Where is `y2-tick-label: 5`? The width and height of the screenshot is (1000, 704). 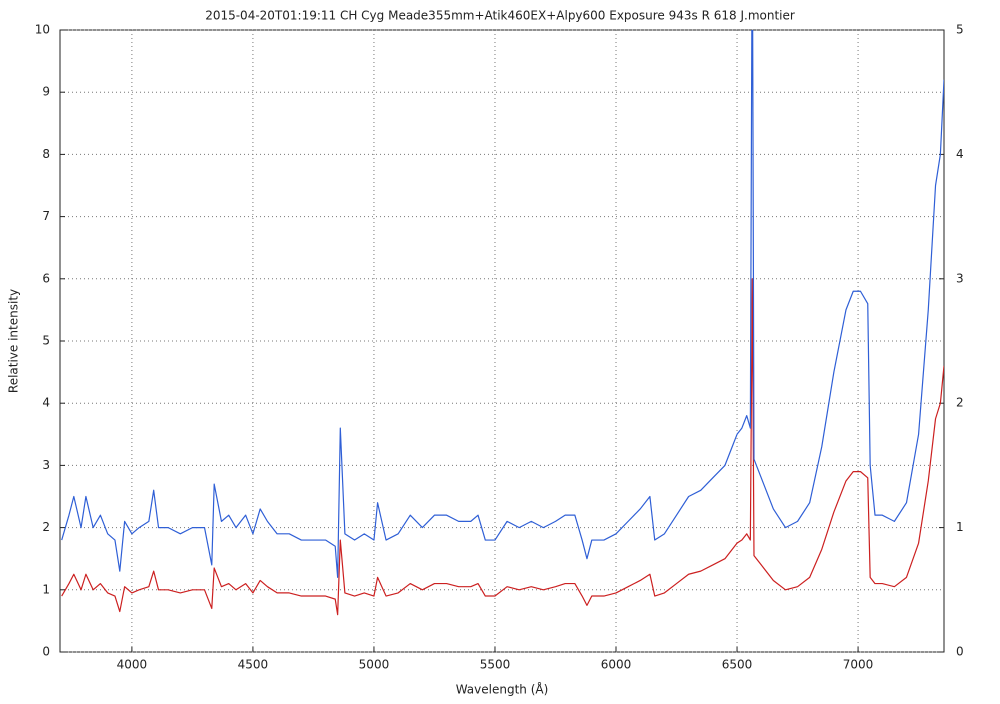
y2-tick-label: 5 is located at coordinates (960, 30).